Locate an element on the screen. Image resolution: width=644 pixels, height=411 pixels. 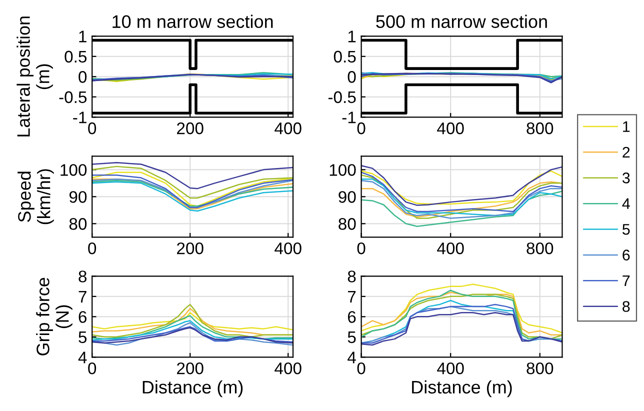
y-axis-title: Grip force (N) is located at coordinates (54, 317).